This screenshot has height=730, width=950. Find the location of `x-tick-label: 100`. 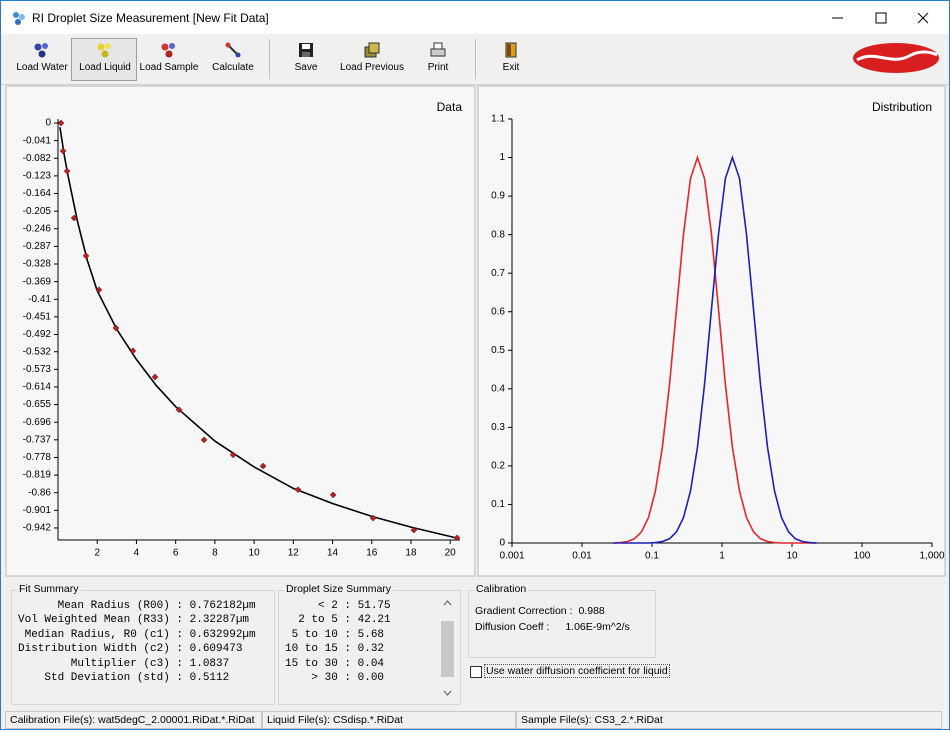

x-tick-label: 100 is located at coordinates (862, 556).